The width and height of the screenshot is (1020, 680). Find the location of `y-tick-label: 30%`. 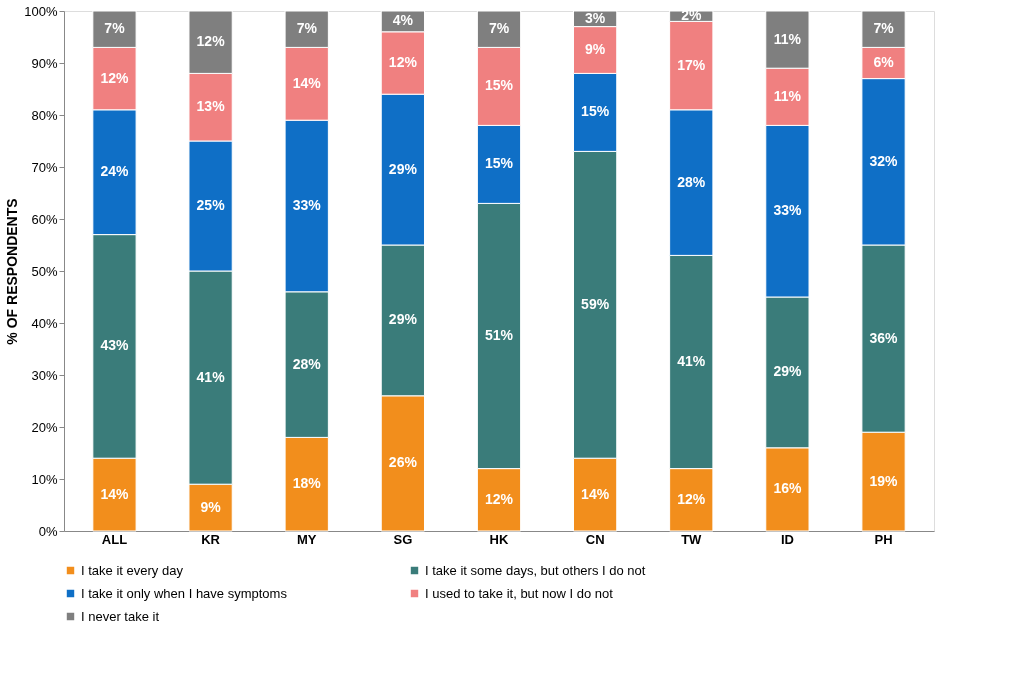

y-tick-label: 30% is located at coordinates (44, 375).